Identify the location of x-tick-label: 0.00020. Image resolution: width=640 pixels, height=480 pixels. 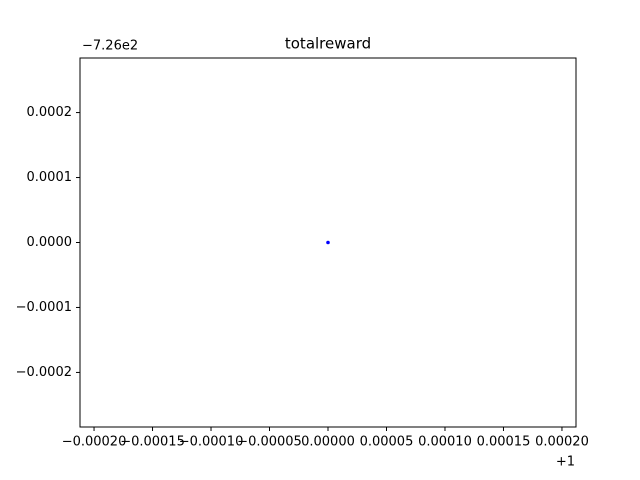
(562, 442).